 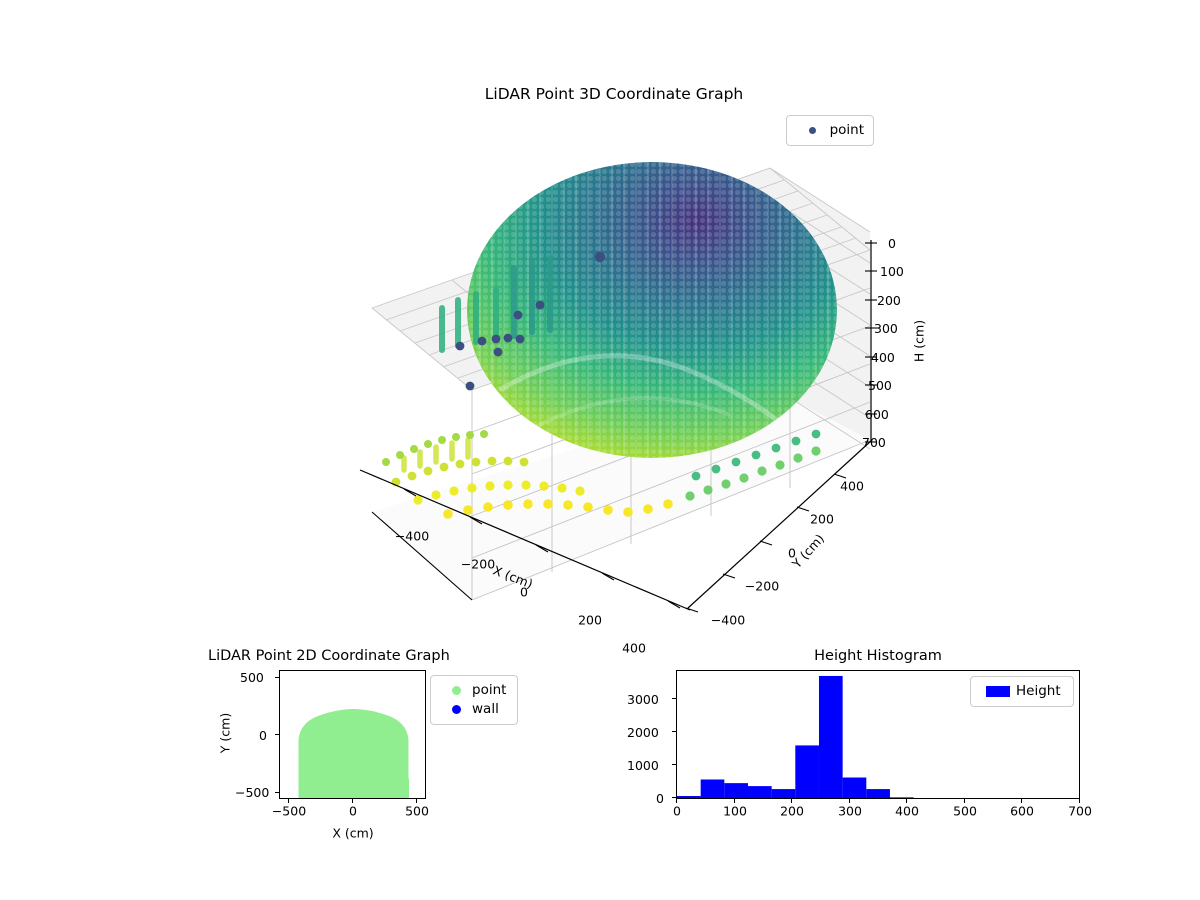 What do you see at coordinates (1022, 811) in the screenshot?
I see `hist-xtick-6: 600` at bounding box center [1022, 811].